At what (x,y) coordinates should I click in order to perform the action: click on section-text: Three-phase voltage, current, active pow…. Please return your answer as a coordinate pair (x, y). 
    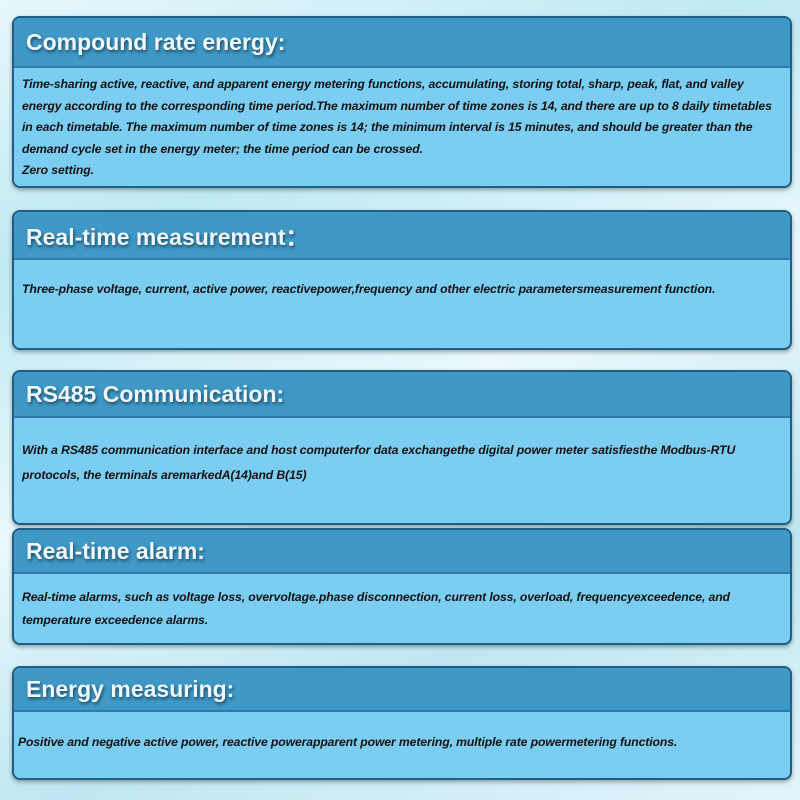
    Looking at the image, I should click on (369, 289).